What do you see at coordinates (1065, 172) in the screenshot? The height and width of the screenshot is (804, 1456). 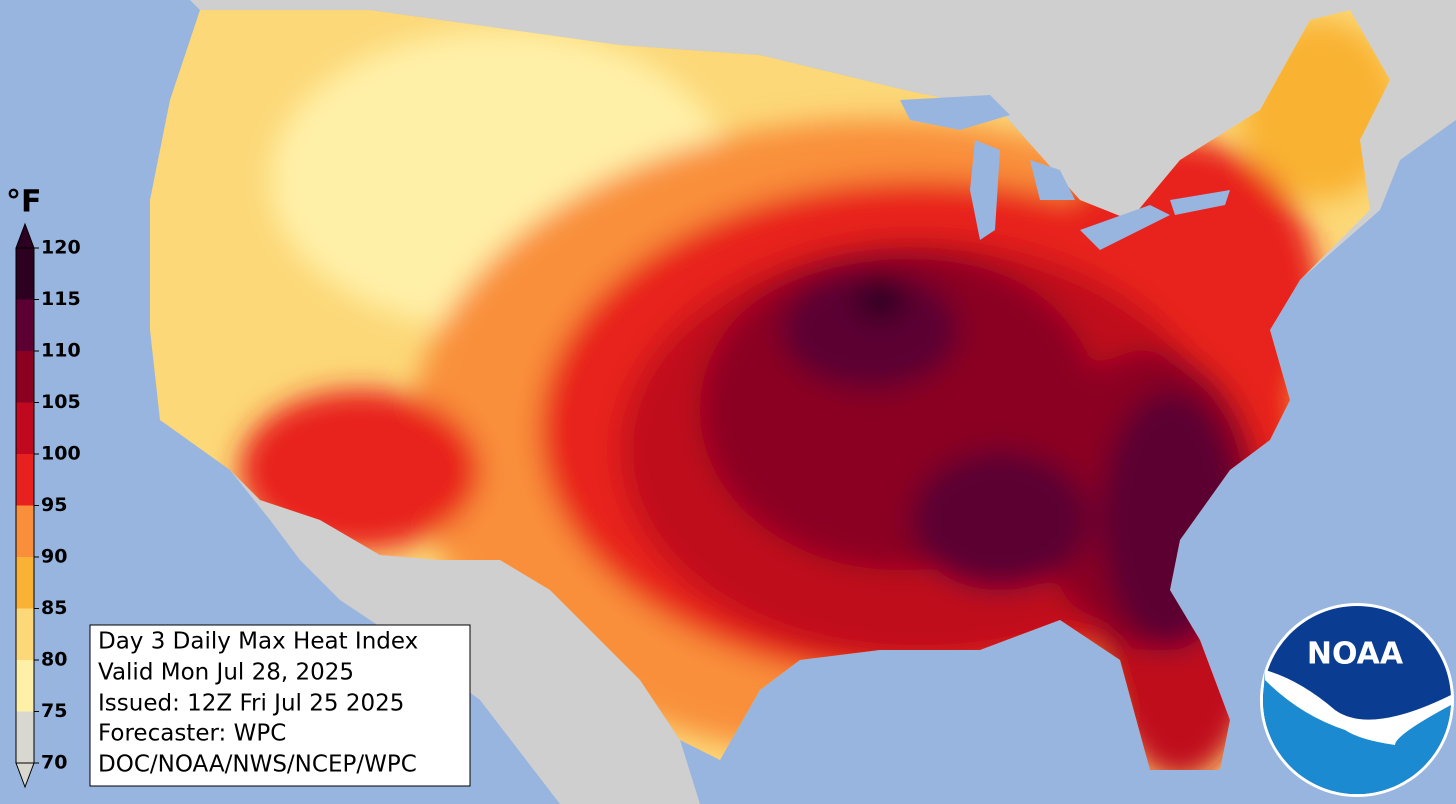 I see `great-lakes` at bounding box center [1065, 172].